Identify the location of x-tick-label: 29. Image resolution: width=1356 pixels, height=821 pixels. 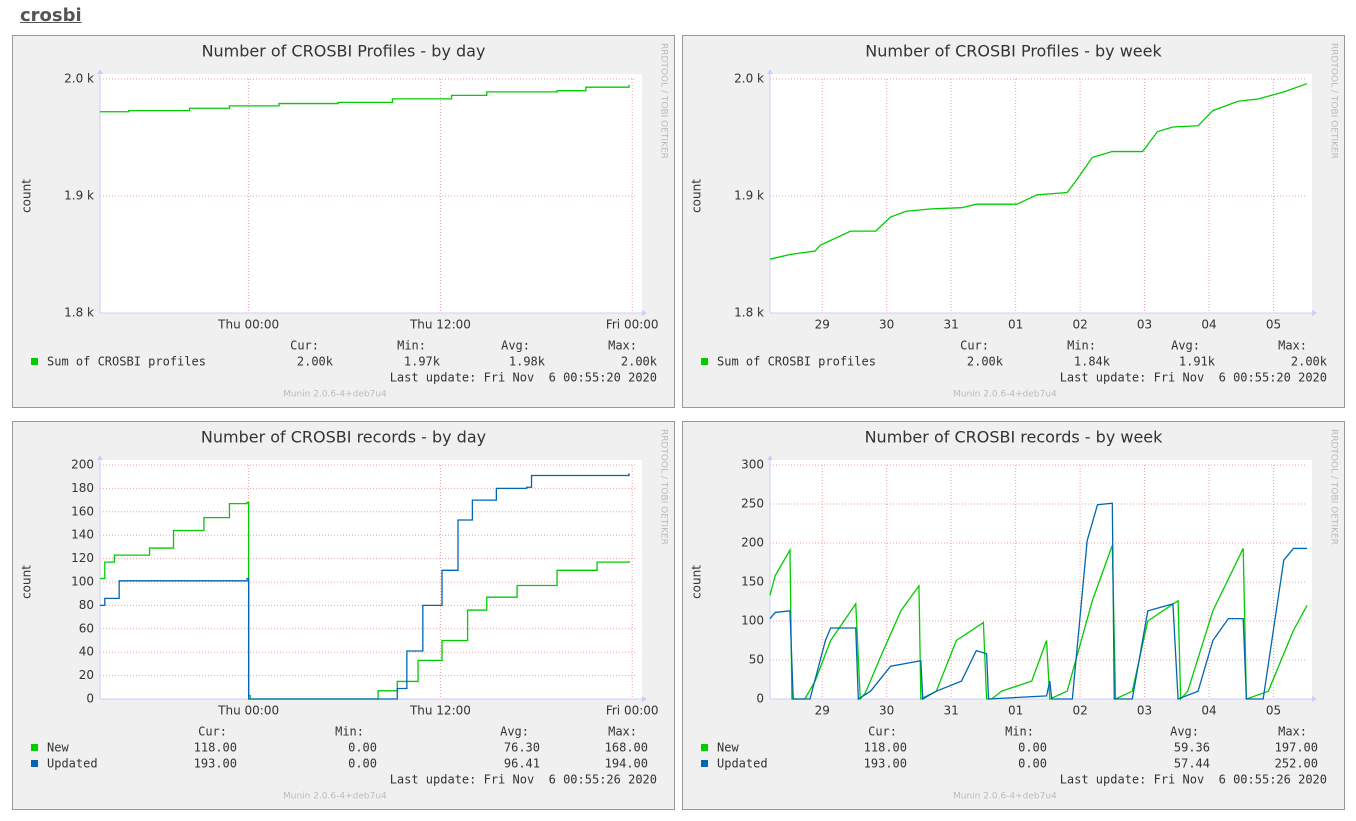
(822, 325).